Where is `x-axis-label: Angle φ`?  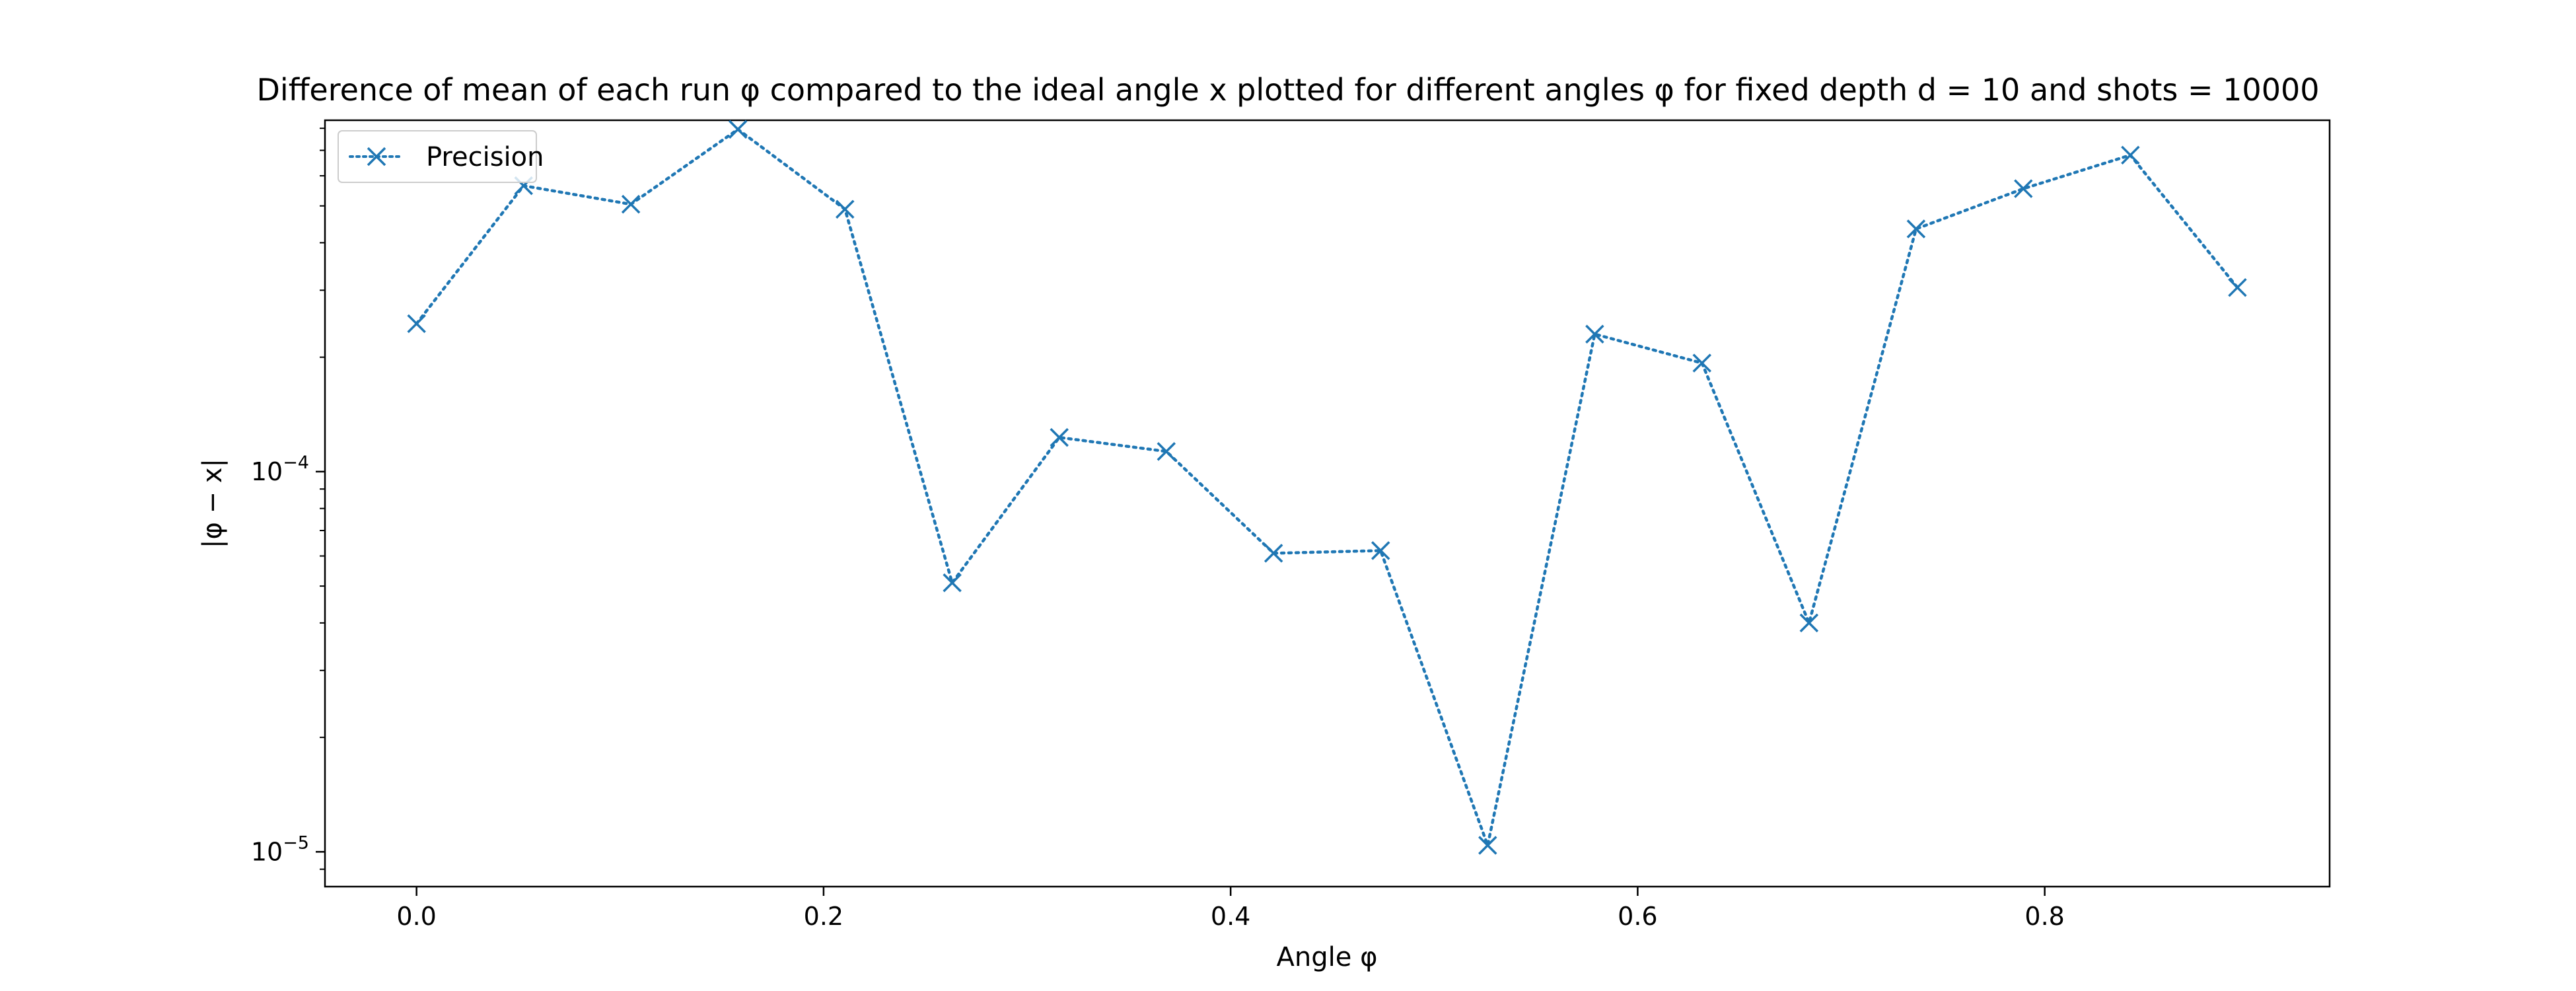 x-axis-label: Angle φ is located at coordinates (1328, 957).